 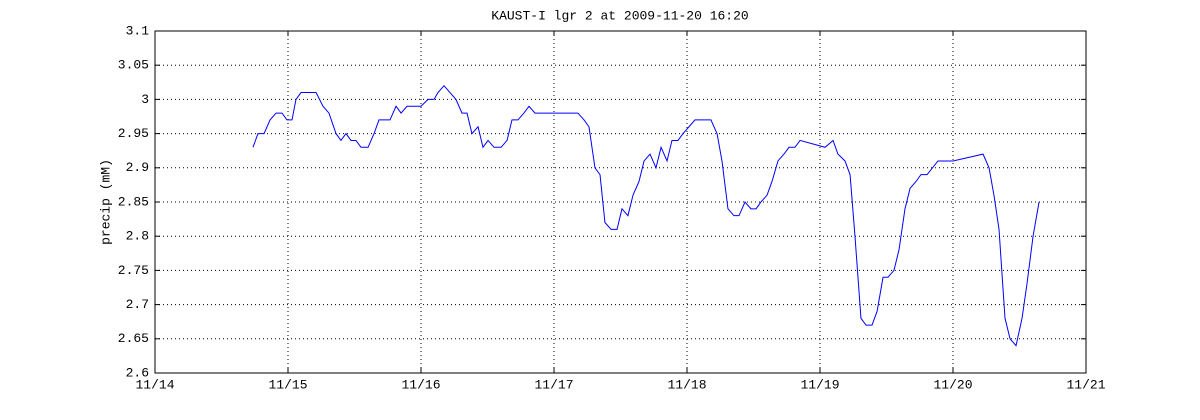 I want to click on x-tick-label: 11/21, so click(x=1085, y=384).